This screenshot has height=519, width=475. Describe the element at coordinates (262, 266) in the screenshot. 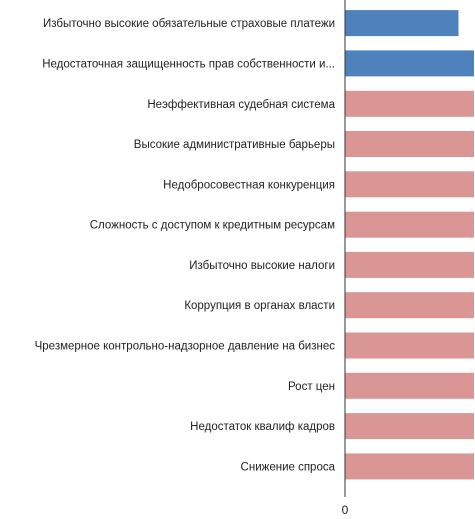

I see `category-label: Избыточно высокие налоги` at that location.